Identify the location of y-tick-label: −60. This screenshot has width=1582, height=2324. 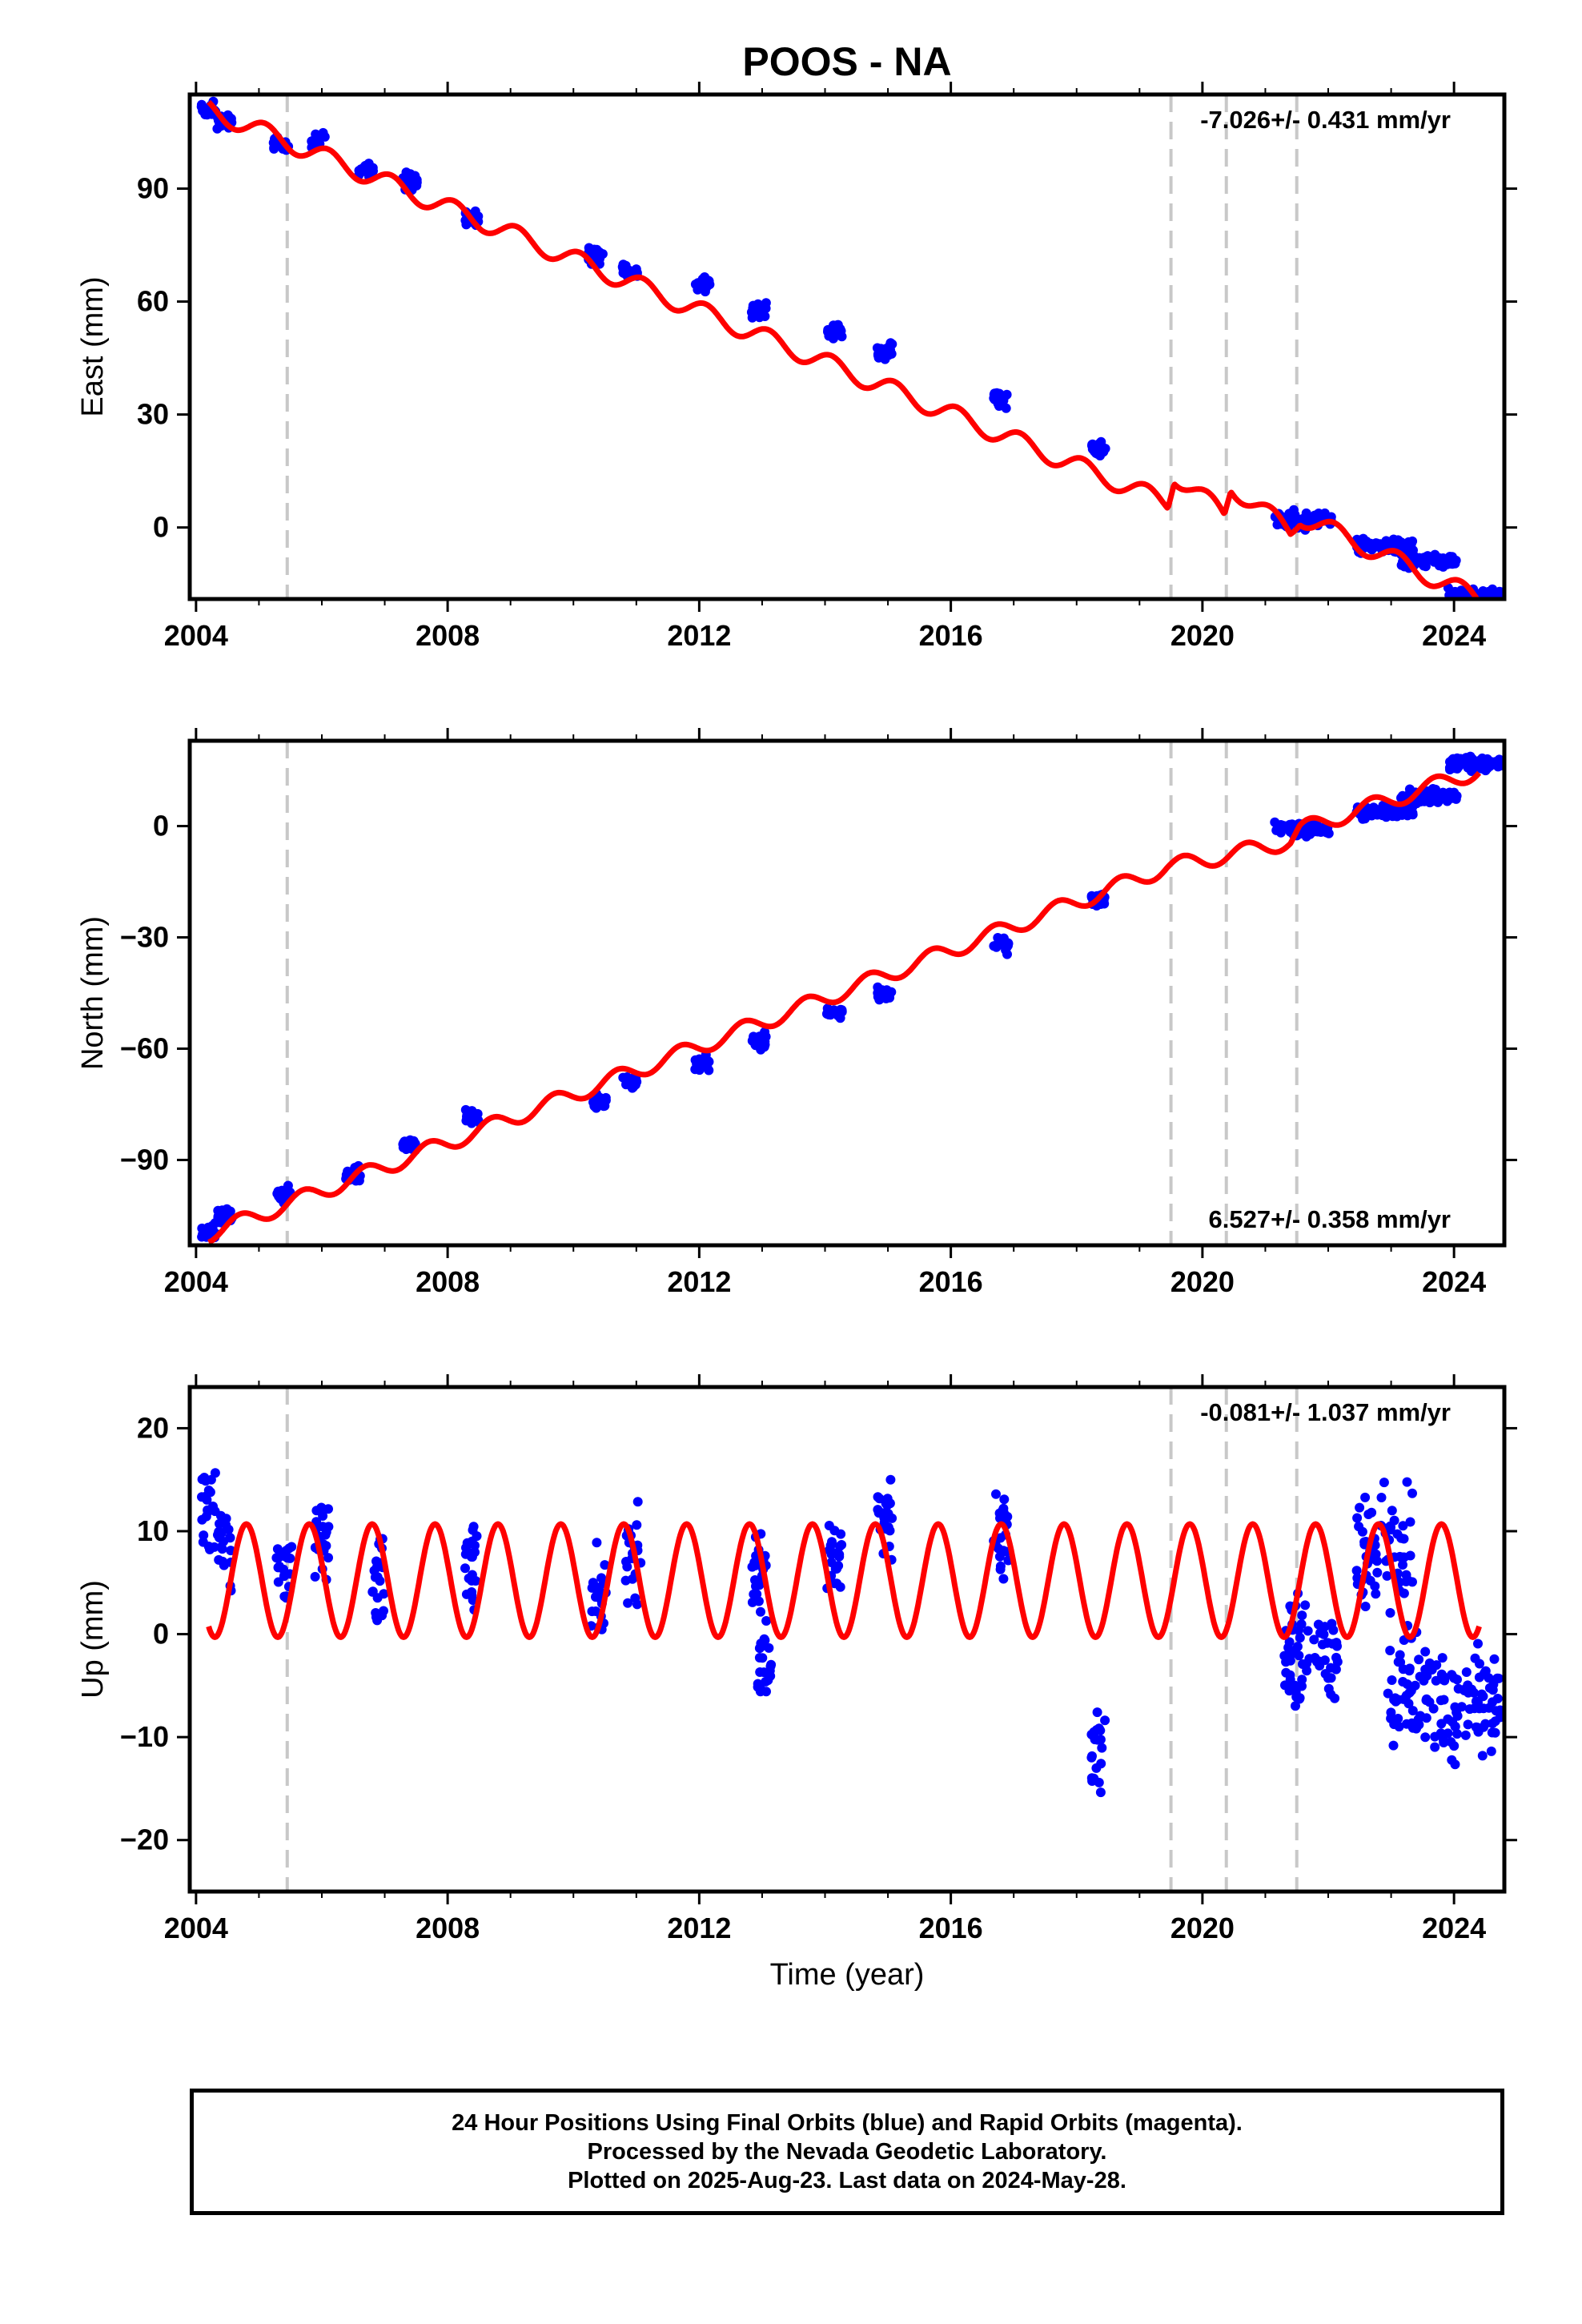
(144, 1047).